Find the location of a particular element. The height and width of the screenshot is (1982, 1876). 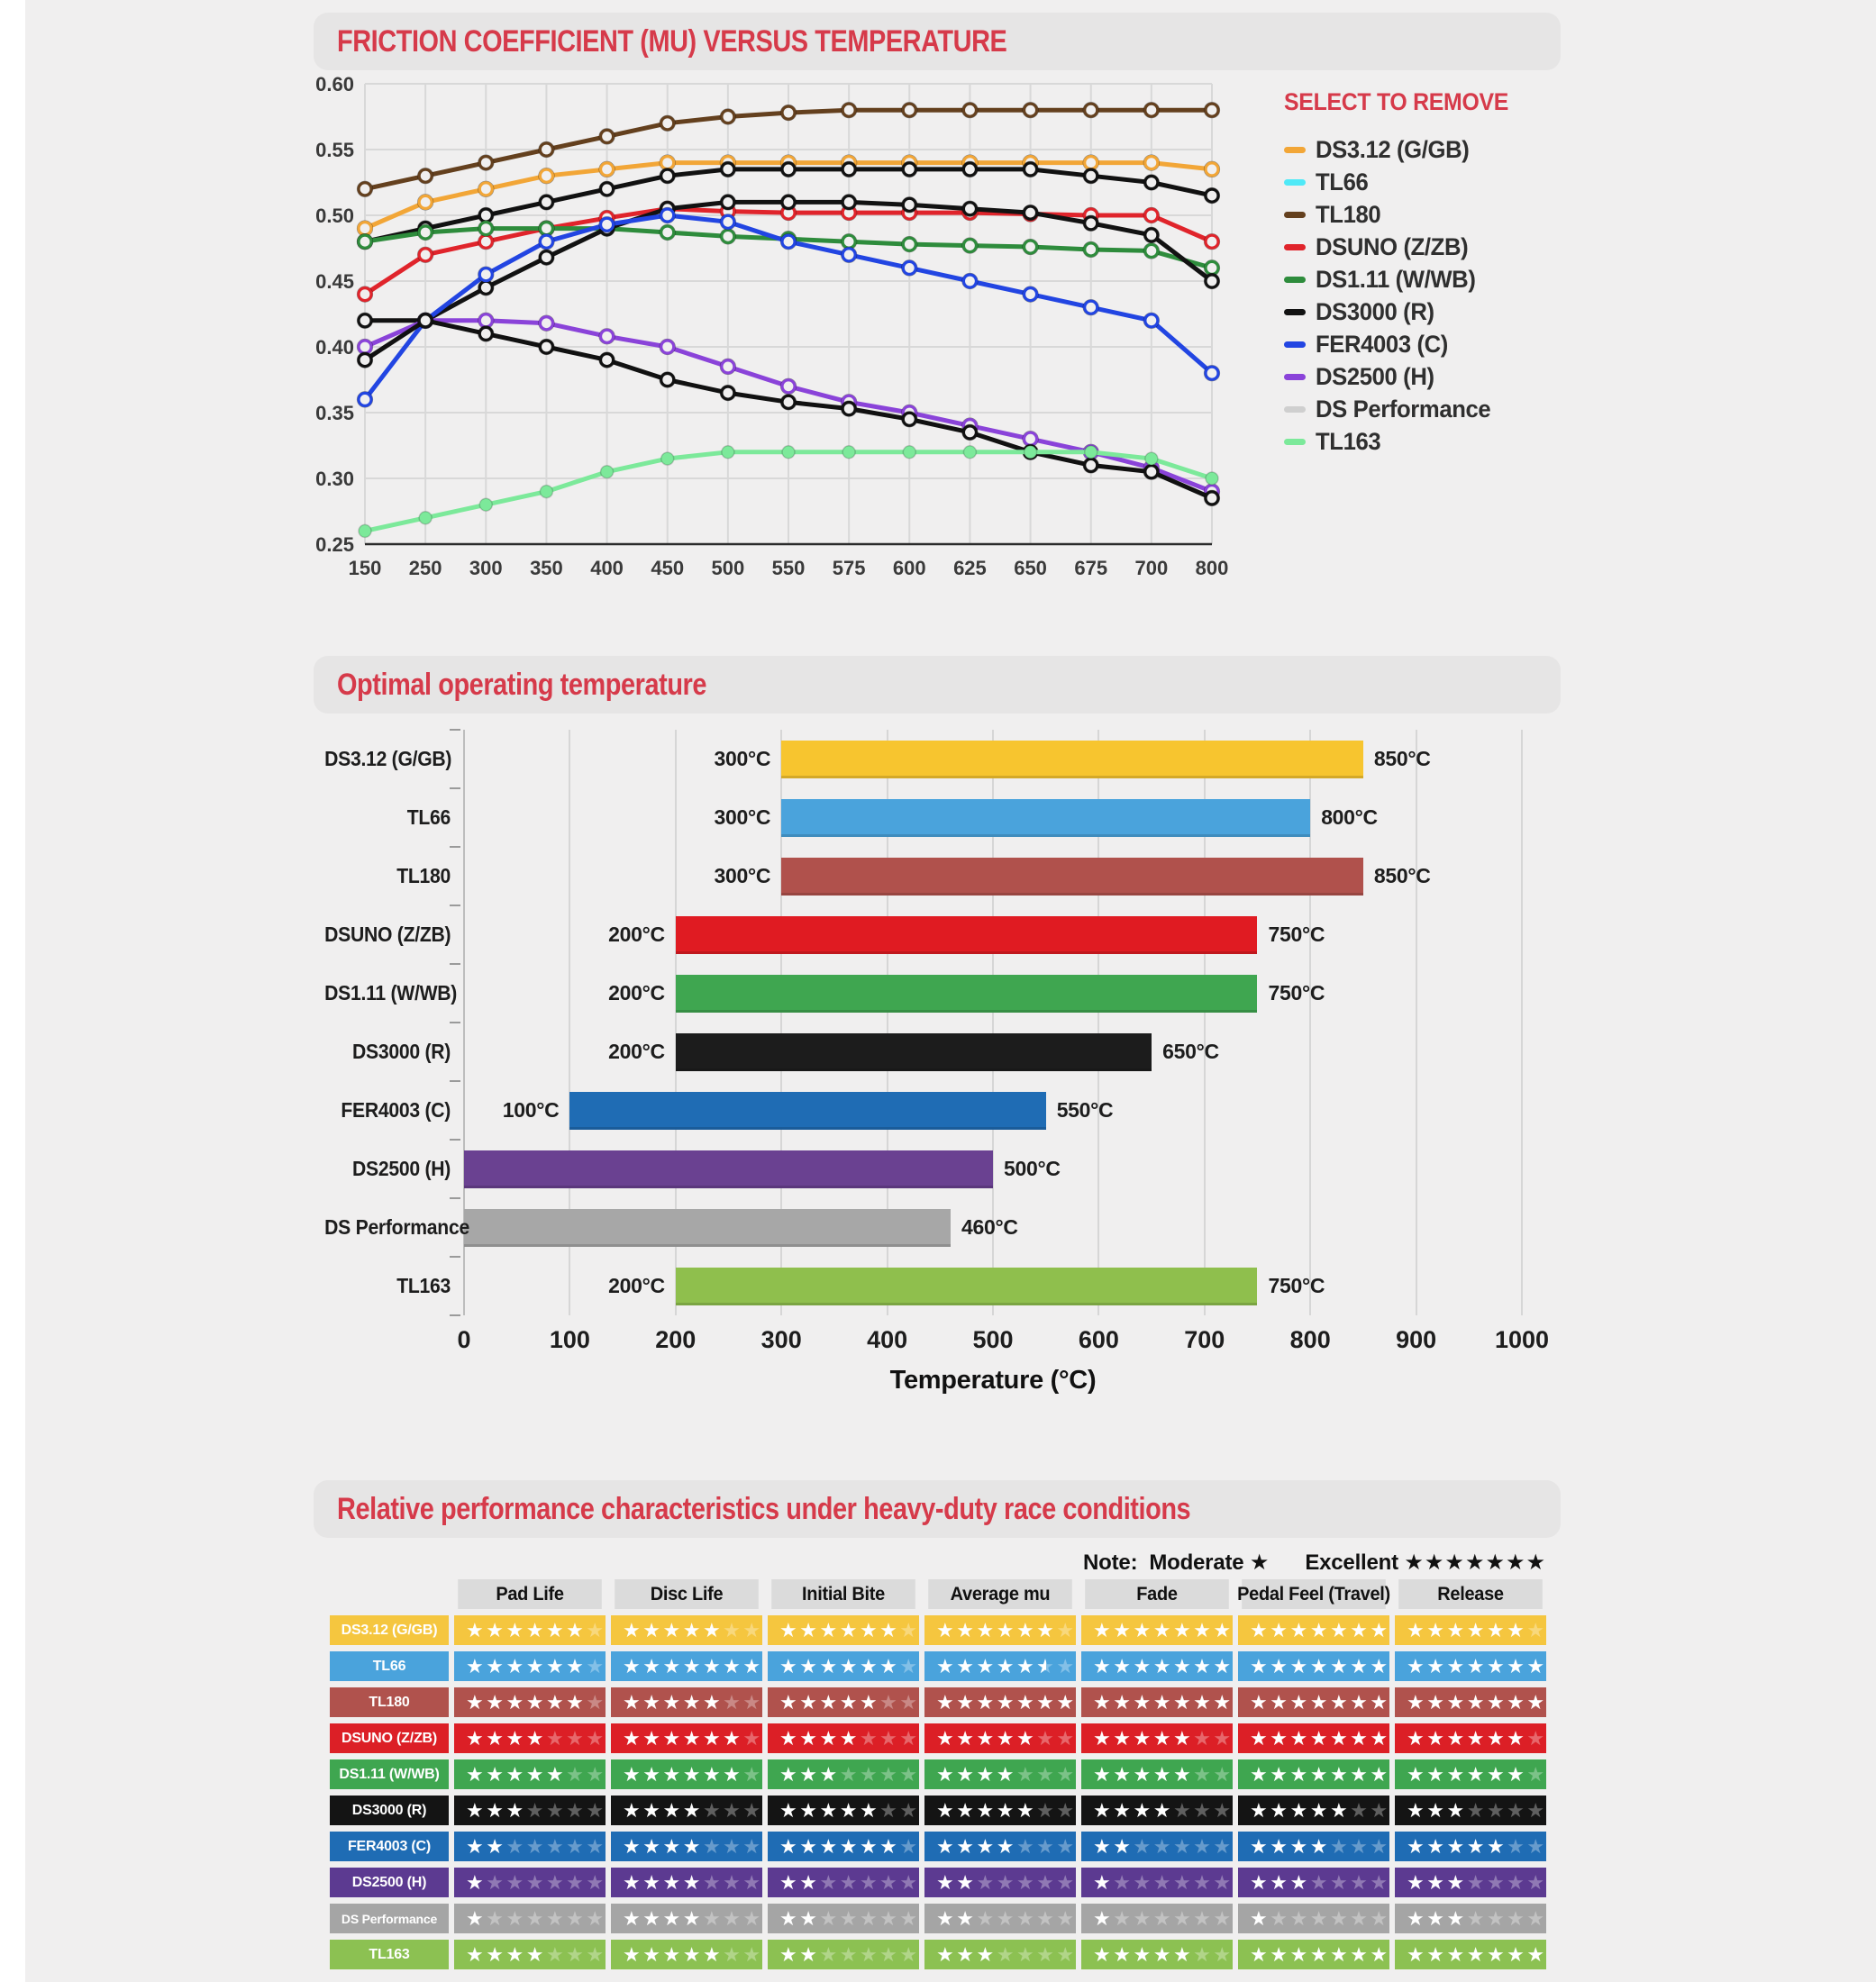

rating-cell-DS3.12 (G/GB)-Pad Life: ★ ★ ★ ★ ★ ★ ★ is located at coordinates (530, 1630).